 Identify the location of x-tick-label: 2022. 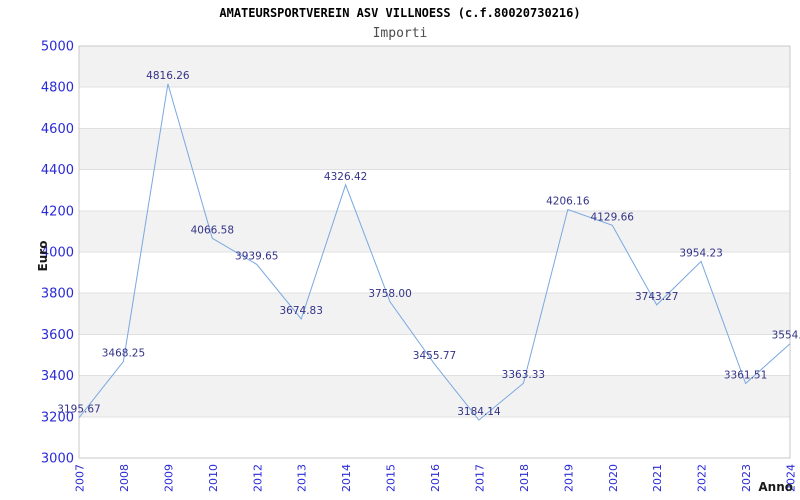
(702, 478).